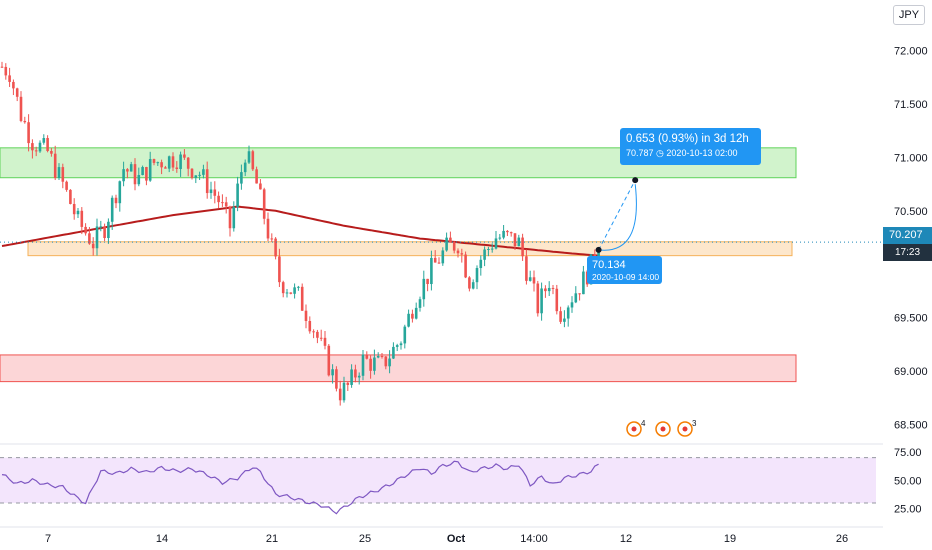 The image size is (932, 550). What do you see at coordinates (398, 368) in the screenshot?
I see `demand-zone` at bounding box center [398, 368].